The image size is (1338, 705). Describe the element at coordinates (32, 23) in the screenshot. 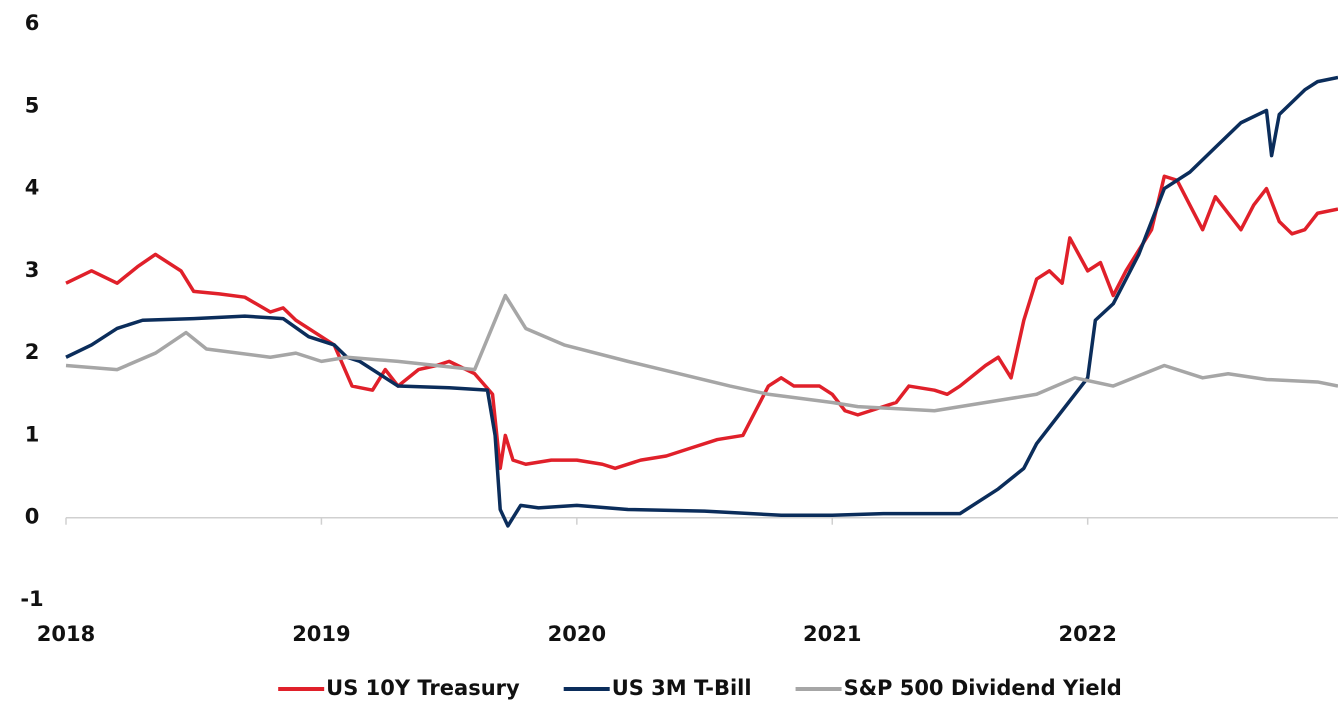

I see `y-tick-label: 6` at that location.